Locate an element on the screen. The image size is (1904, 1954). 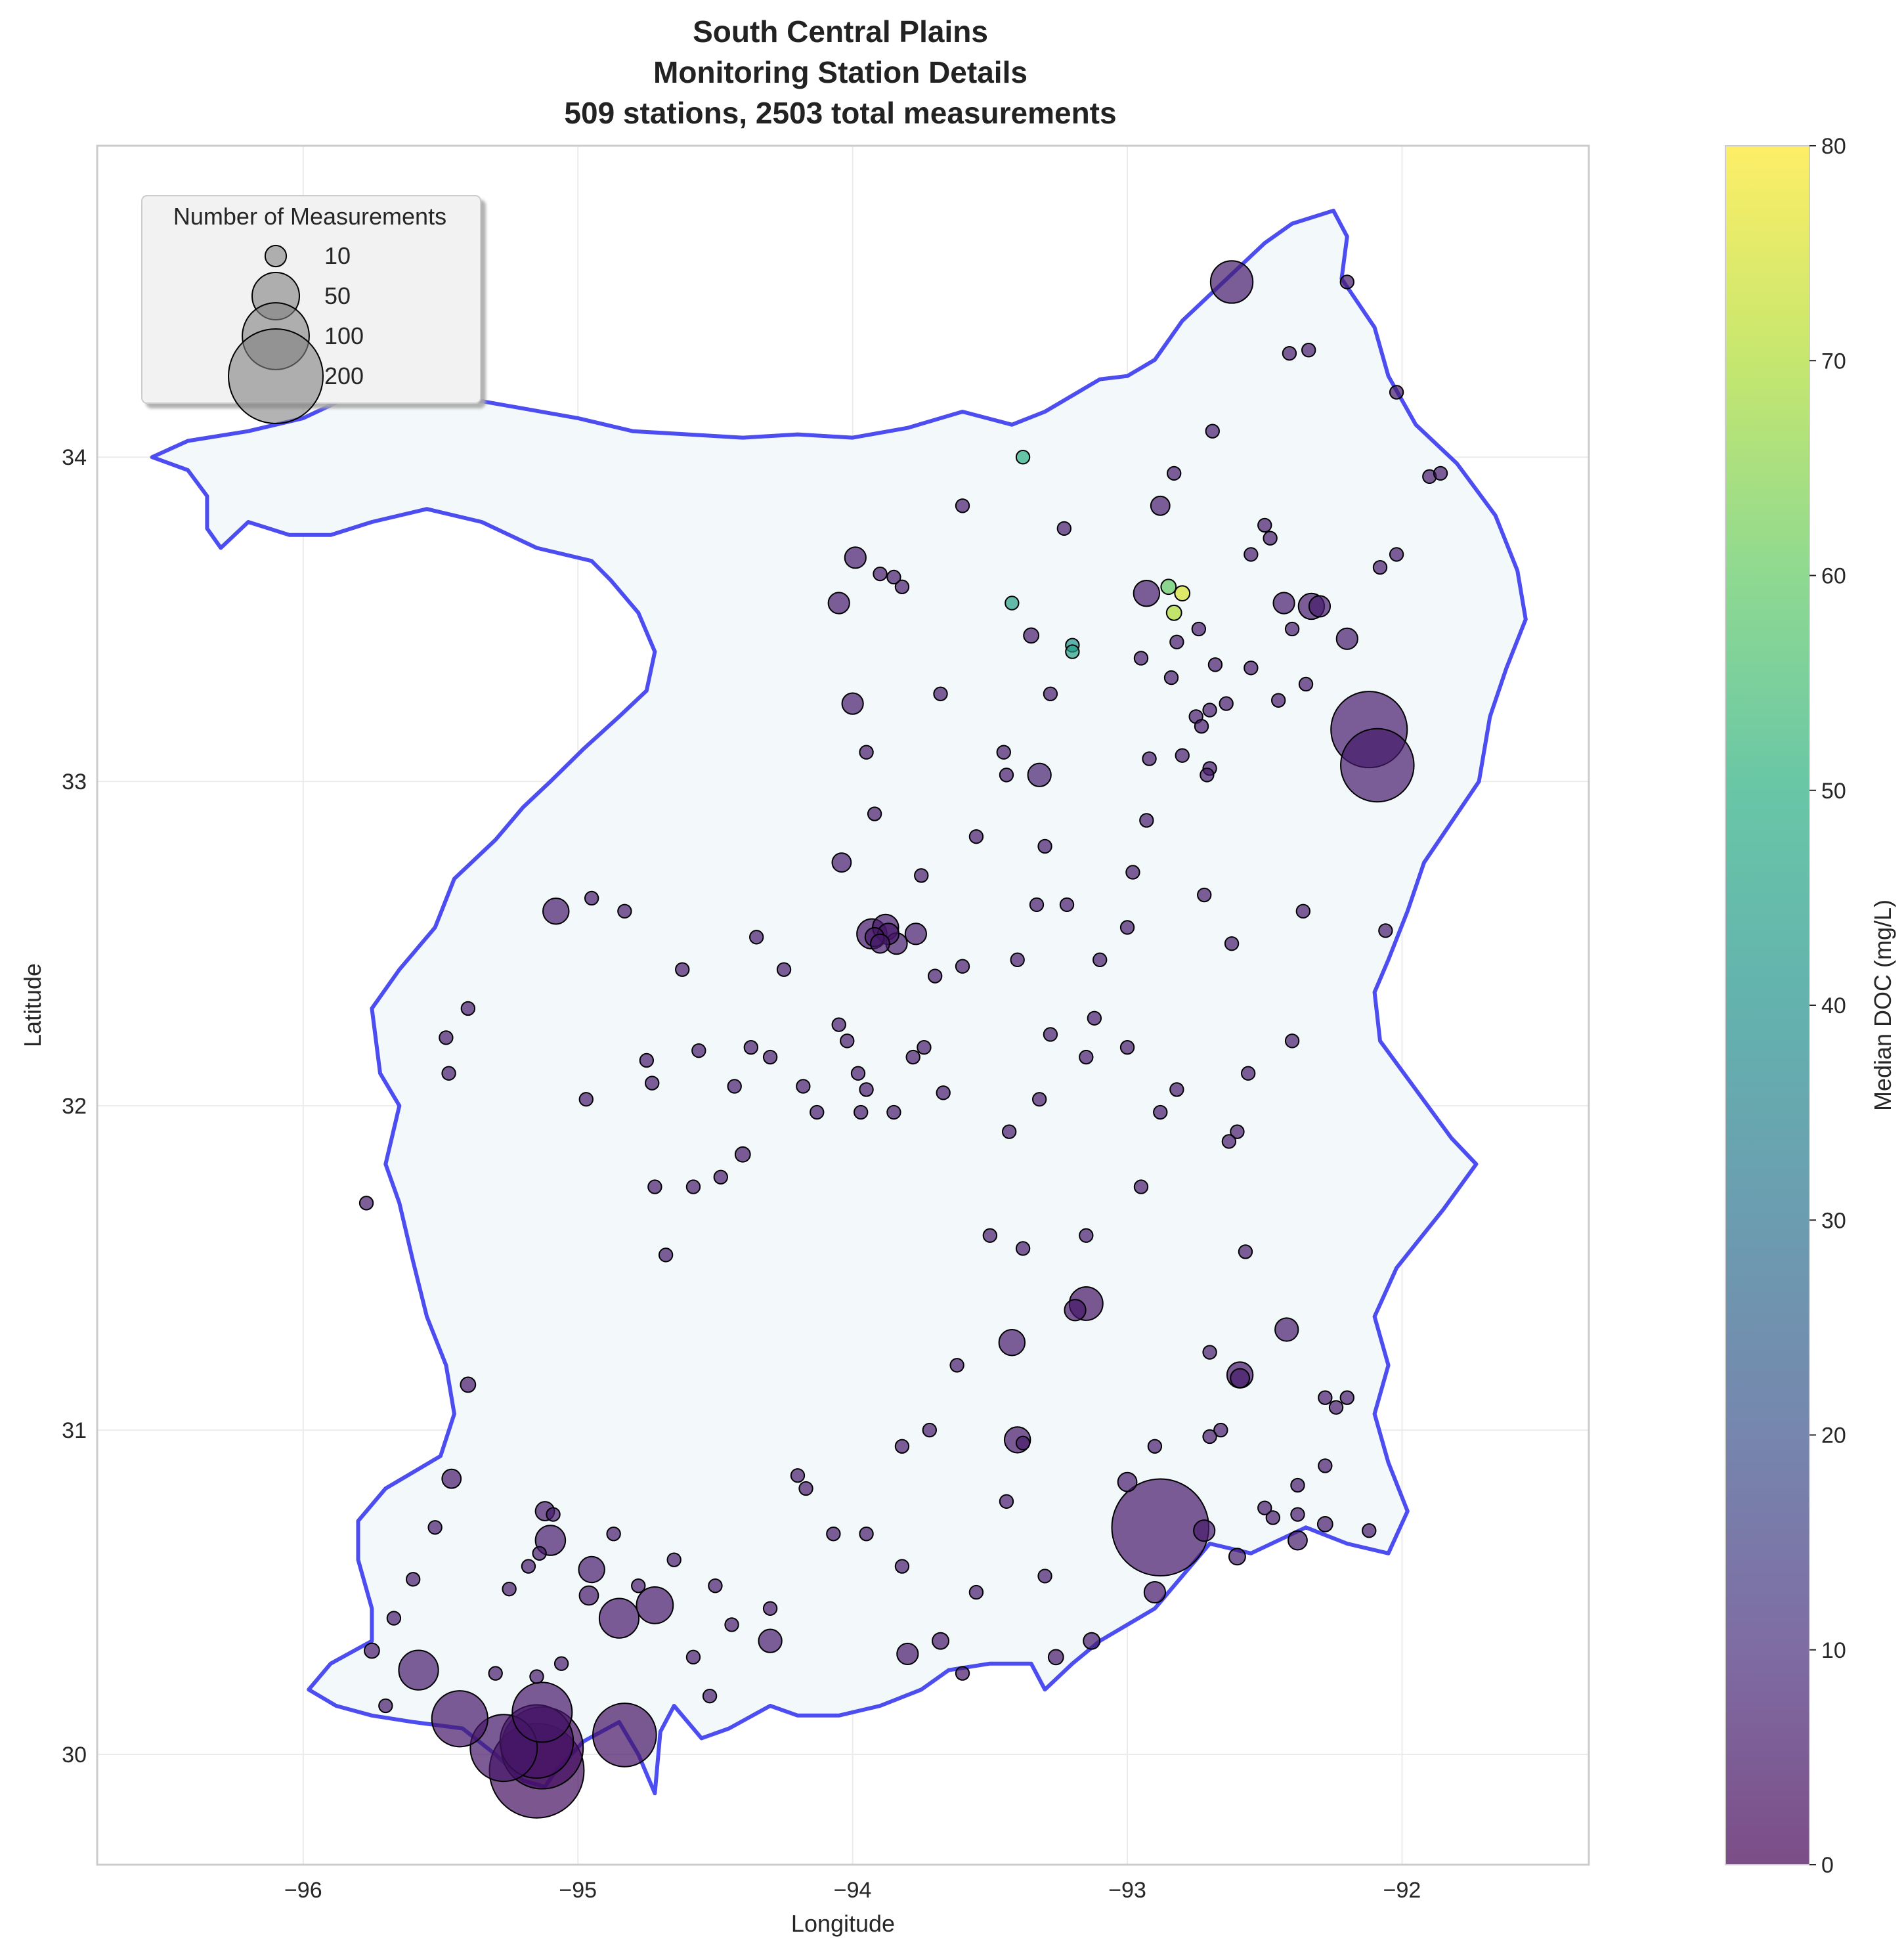
colorbar-tick-label: 50 is located at coordinates (1833, 791).